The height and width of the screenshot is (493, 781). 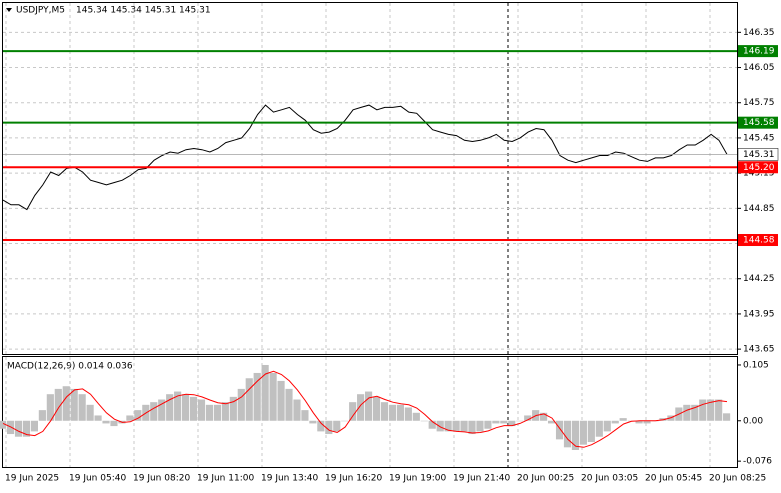 What do you see at coordinates (70, 367) in the screenshot?
I see `macd-title: MACD(12,26,9) 0.014 0.036` at bounding box center [70, 367].